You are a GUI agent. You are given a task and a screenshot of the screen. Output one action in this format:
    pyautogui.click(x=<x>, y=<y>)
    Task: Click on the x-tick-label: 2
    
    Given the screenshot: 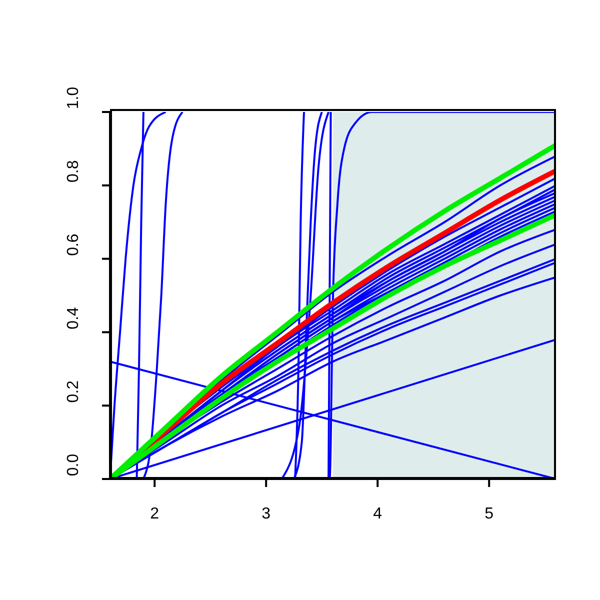 What is the action you would take?
    pyautogui.click(x=155, y=513)
    